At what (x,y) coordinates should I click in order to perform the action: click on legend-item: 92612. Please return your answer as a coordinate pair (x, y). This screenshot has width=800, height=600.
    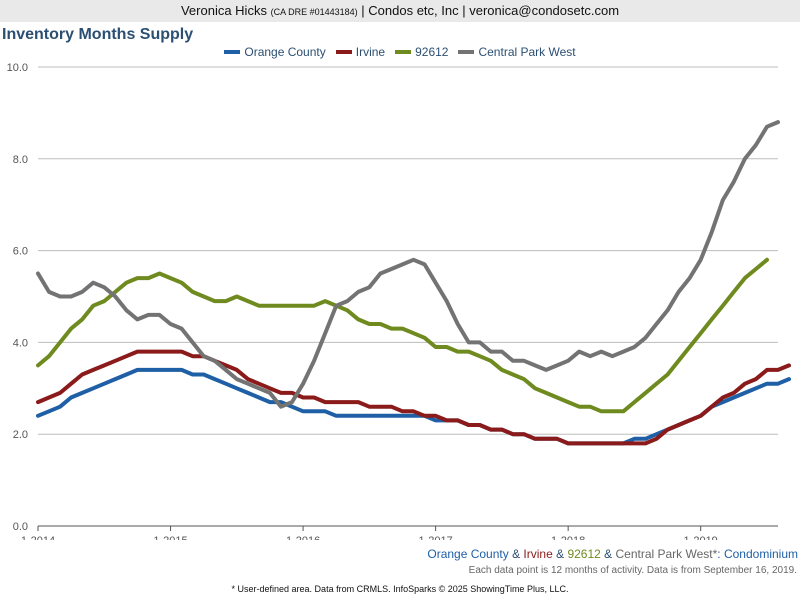
    Looking at the image, I should click on (421, 52).